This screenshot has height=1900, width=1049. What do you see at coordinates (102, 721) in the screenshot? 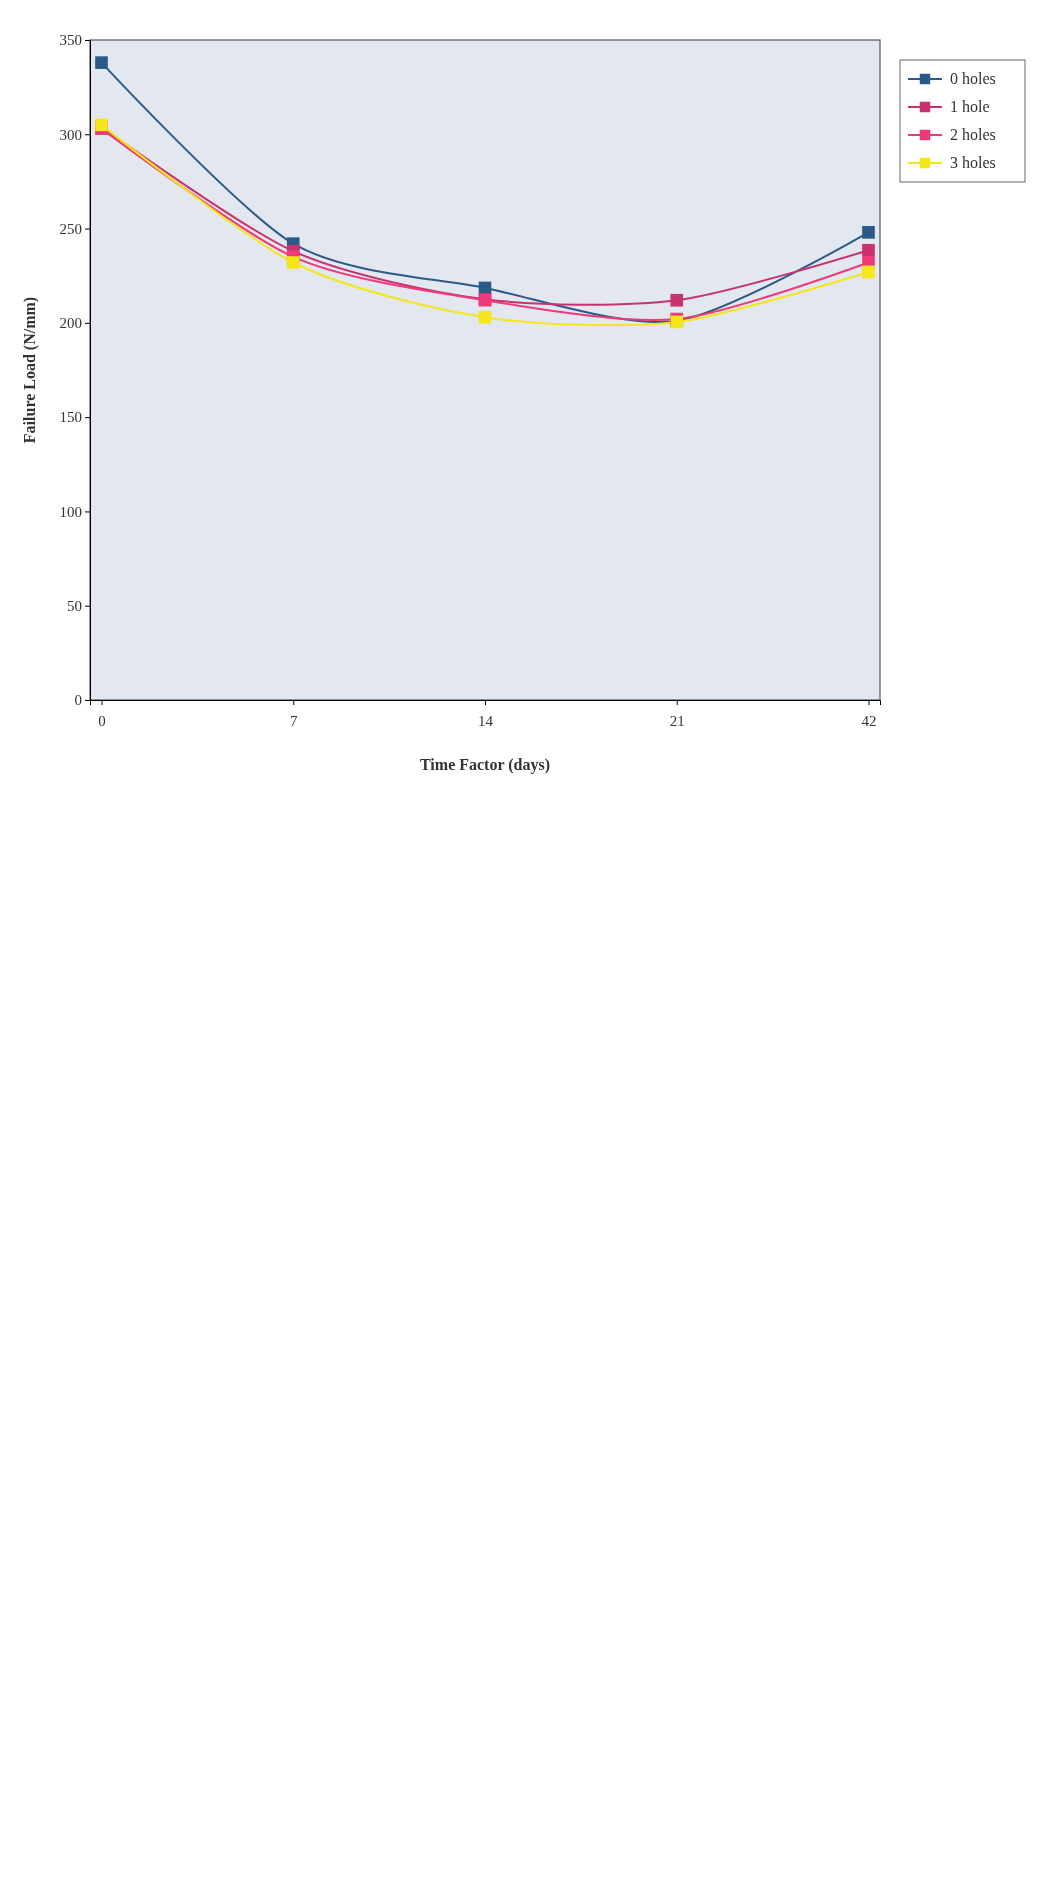
I see `x-tick-label: 0` at bounding box center [102, 721].